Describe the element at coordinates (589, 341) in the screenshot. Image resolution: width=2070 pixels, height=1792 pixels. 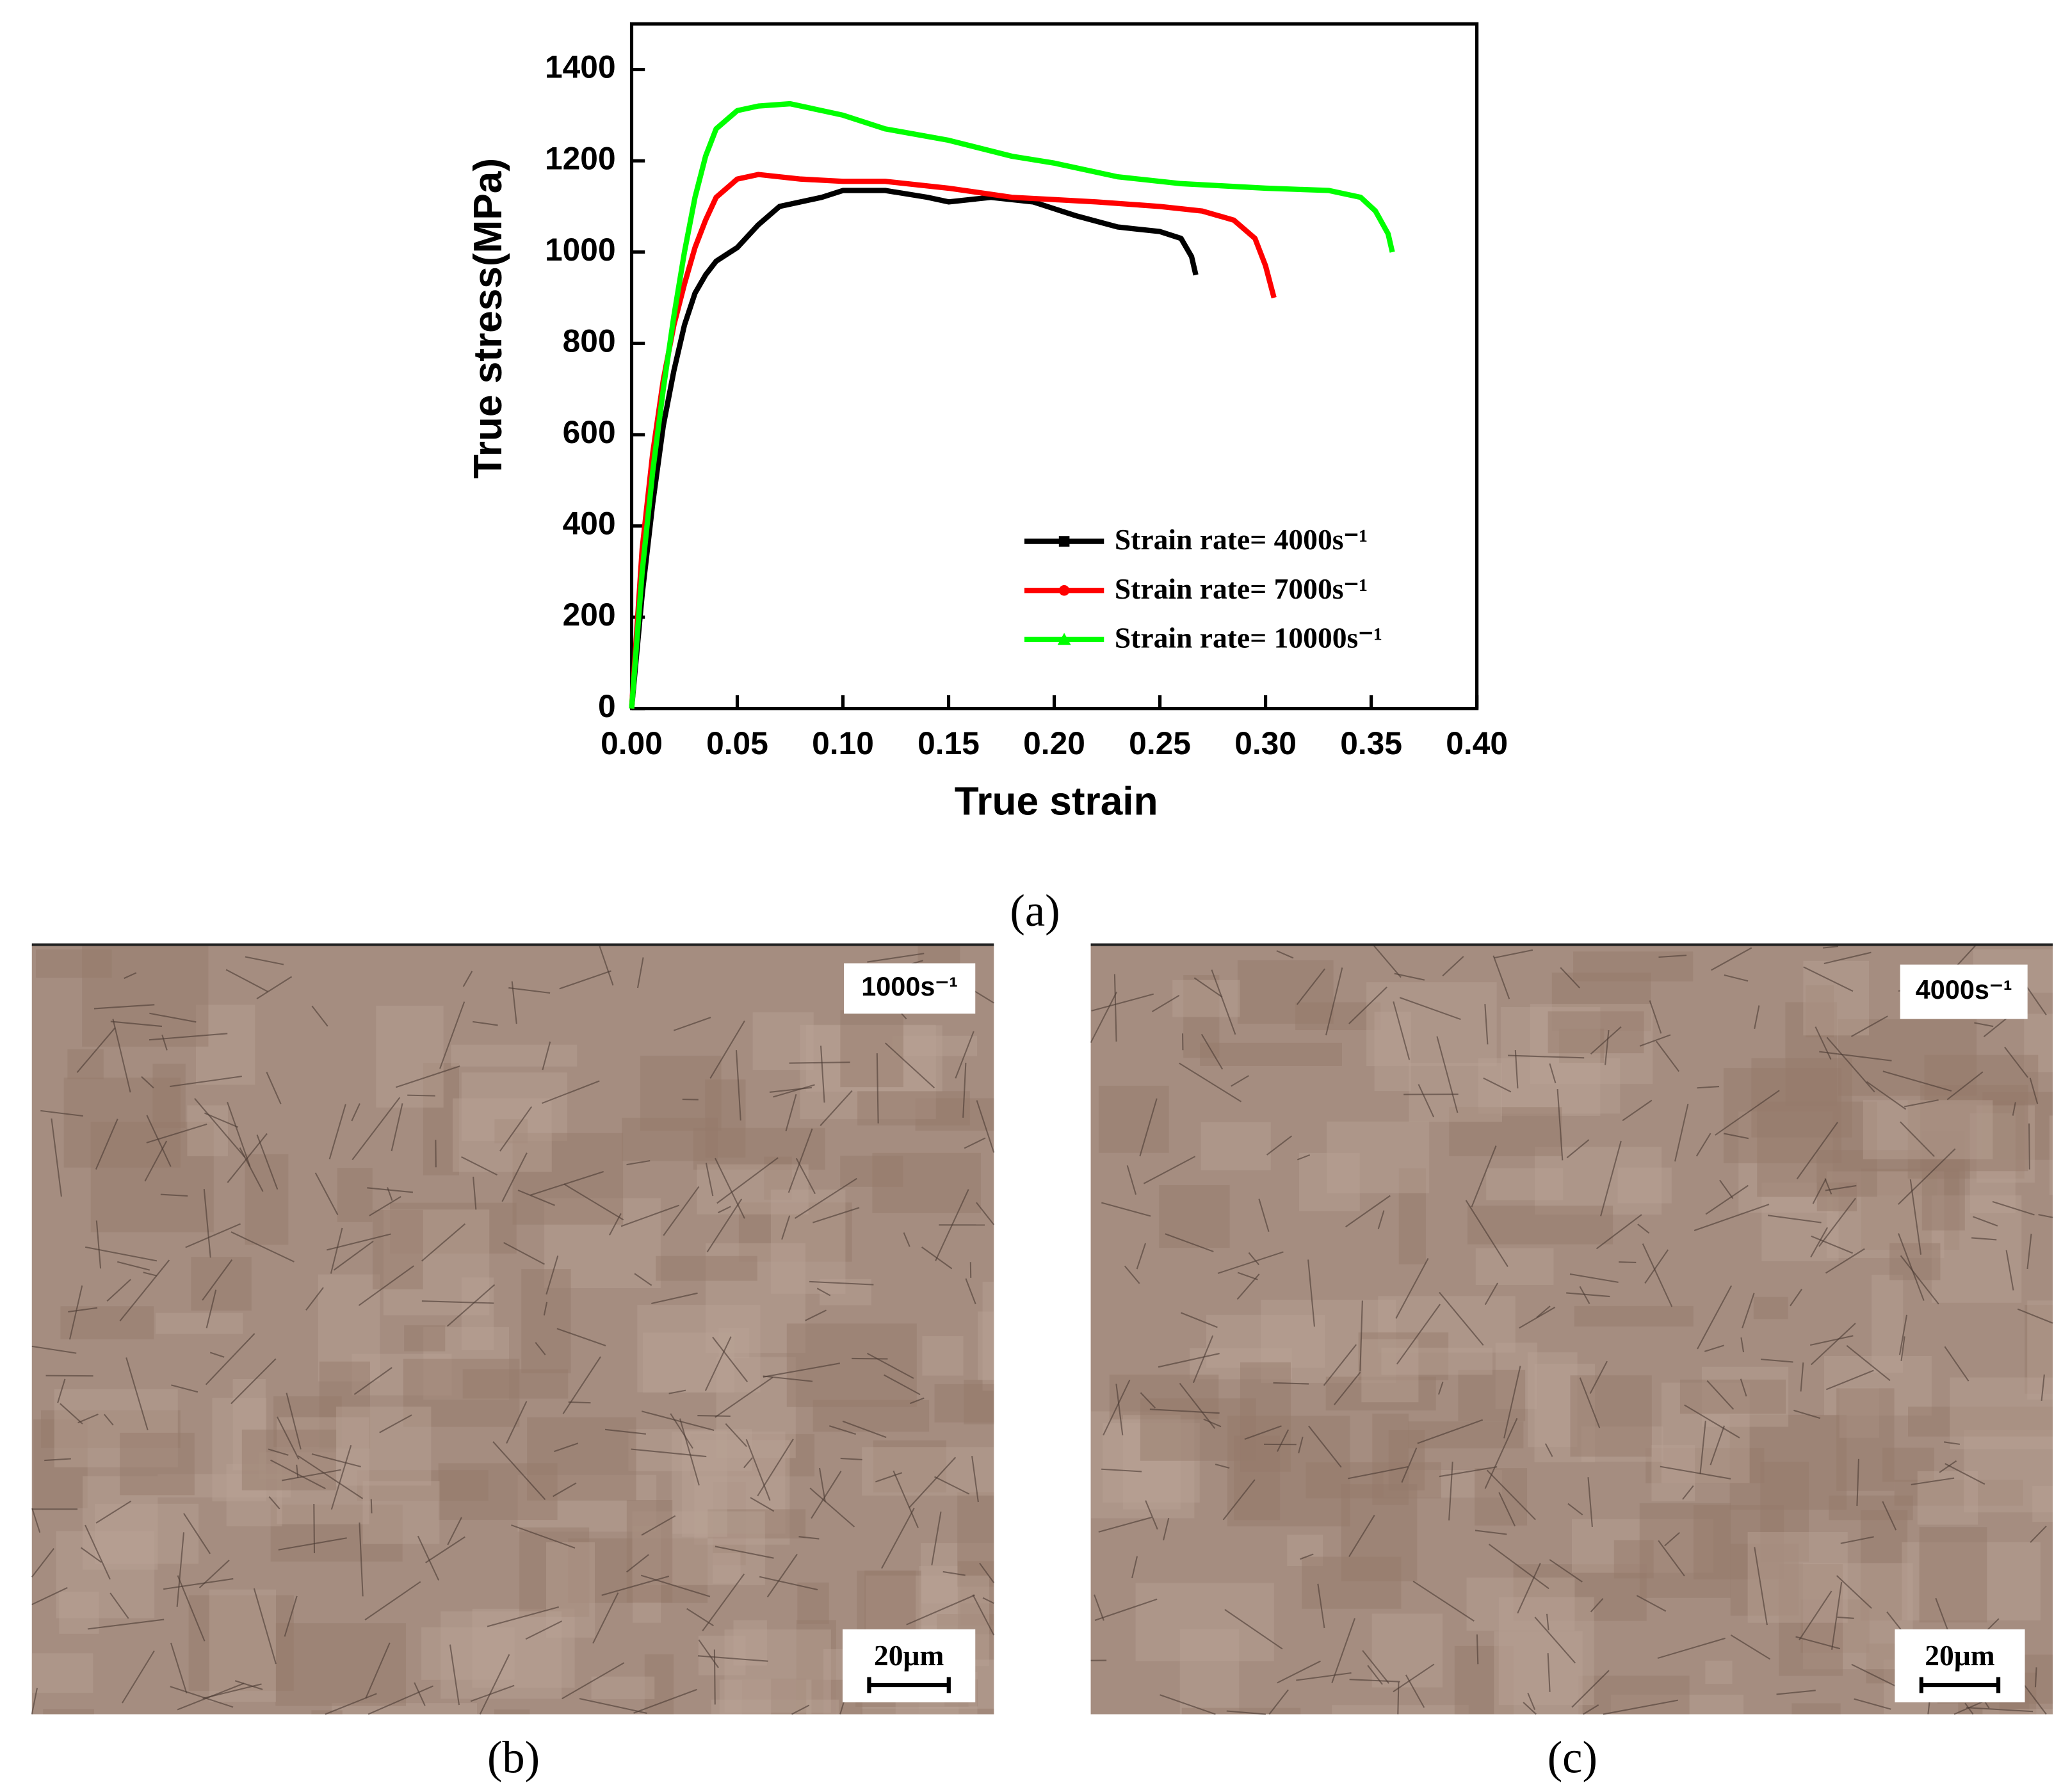
I see `y-tick-label: 800` at that location.